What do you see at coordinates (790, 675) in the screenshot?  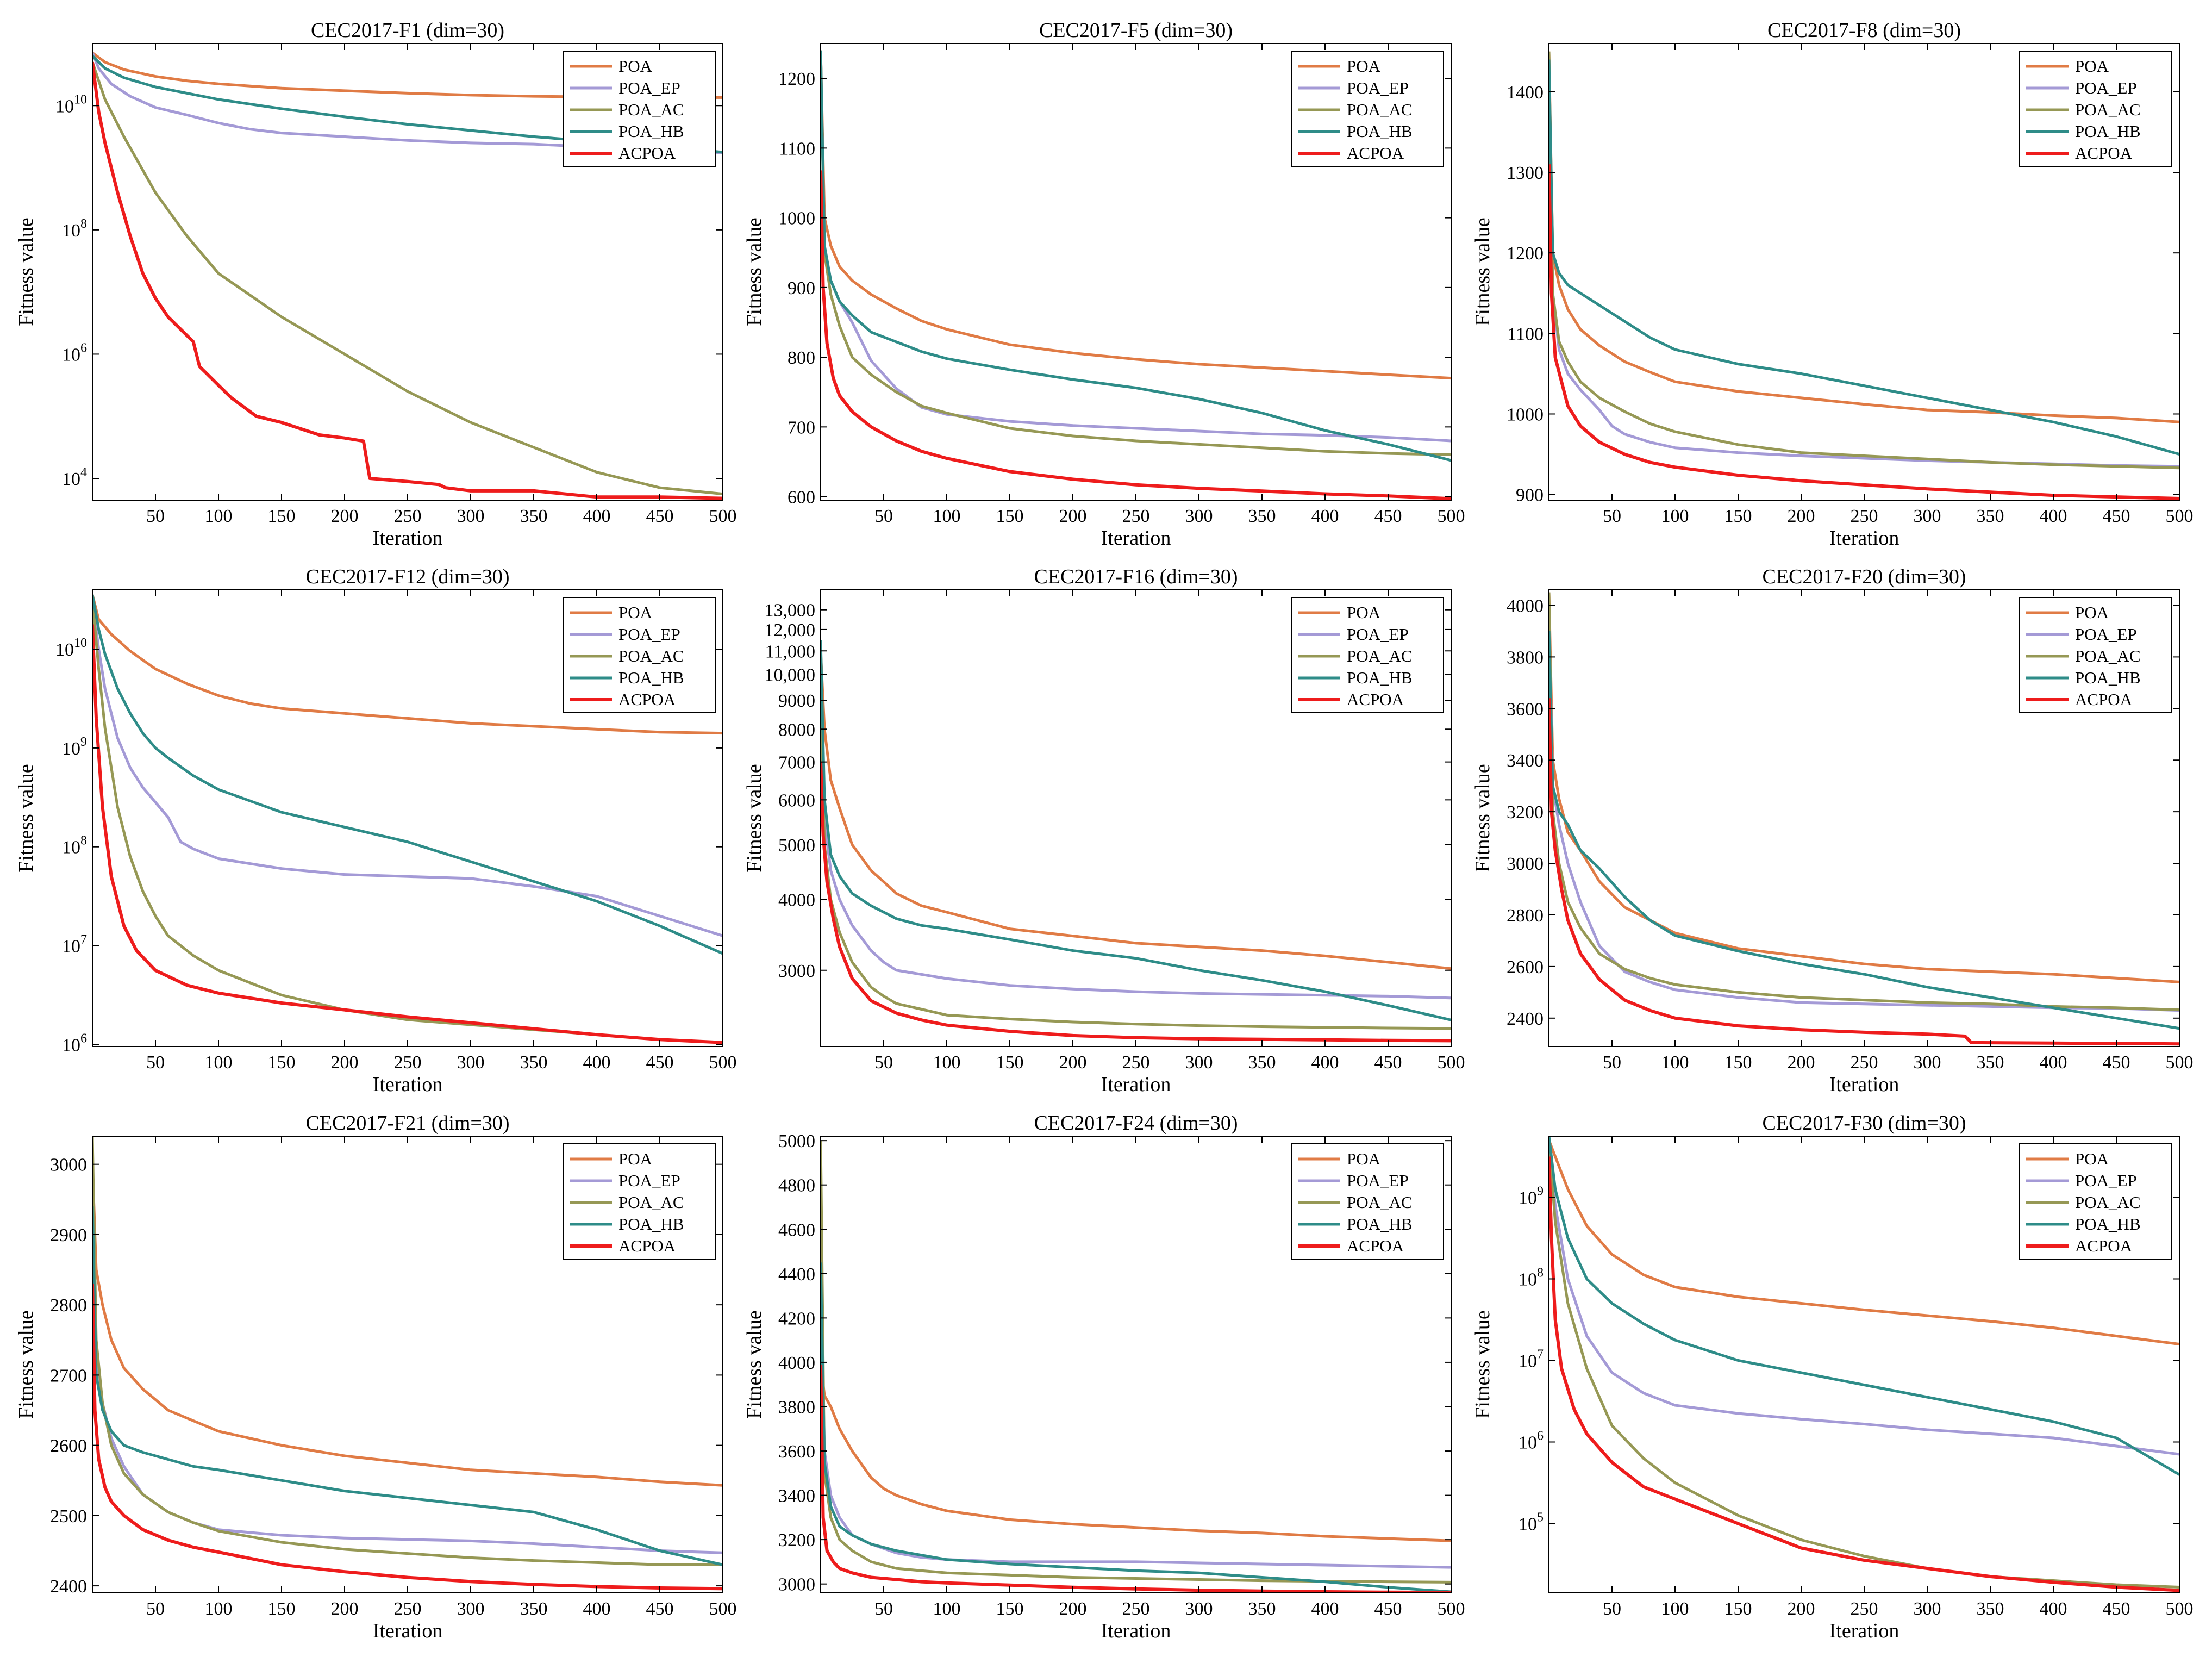 I see `y-tick-label: 10,000` at bounding box center [790, 675].